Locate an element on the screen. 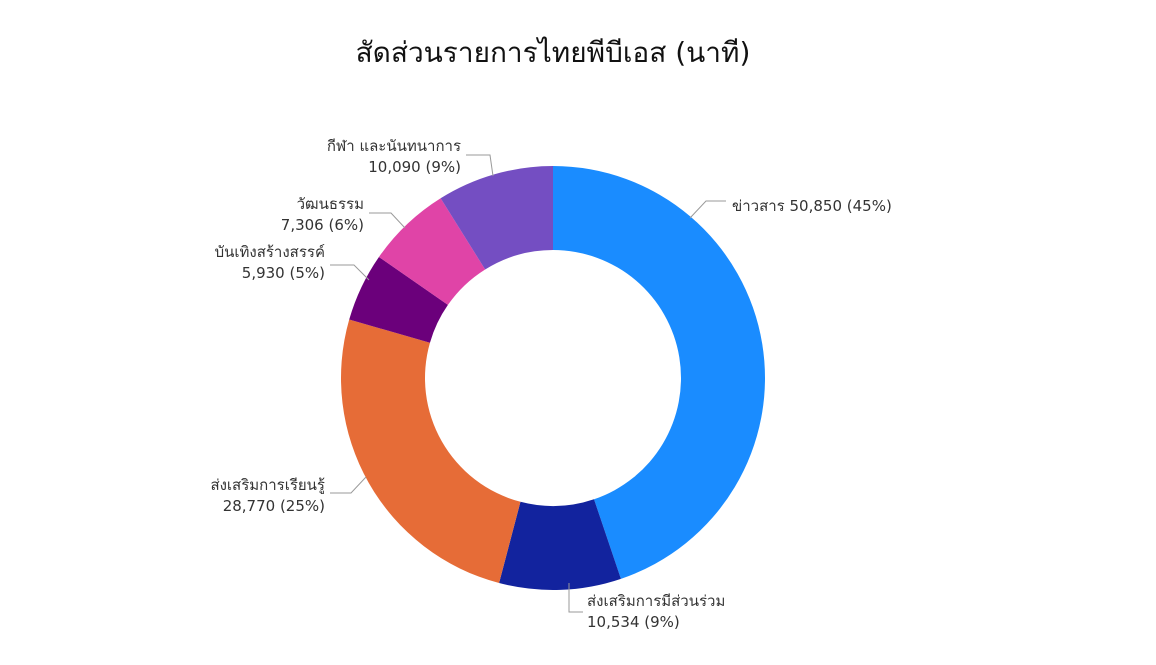  slice-category-5: วัฒนธรรม is located at coordinates (330, 204).